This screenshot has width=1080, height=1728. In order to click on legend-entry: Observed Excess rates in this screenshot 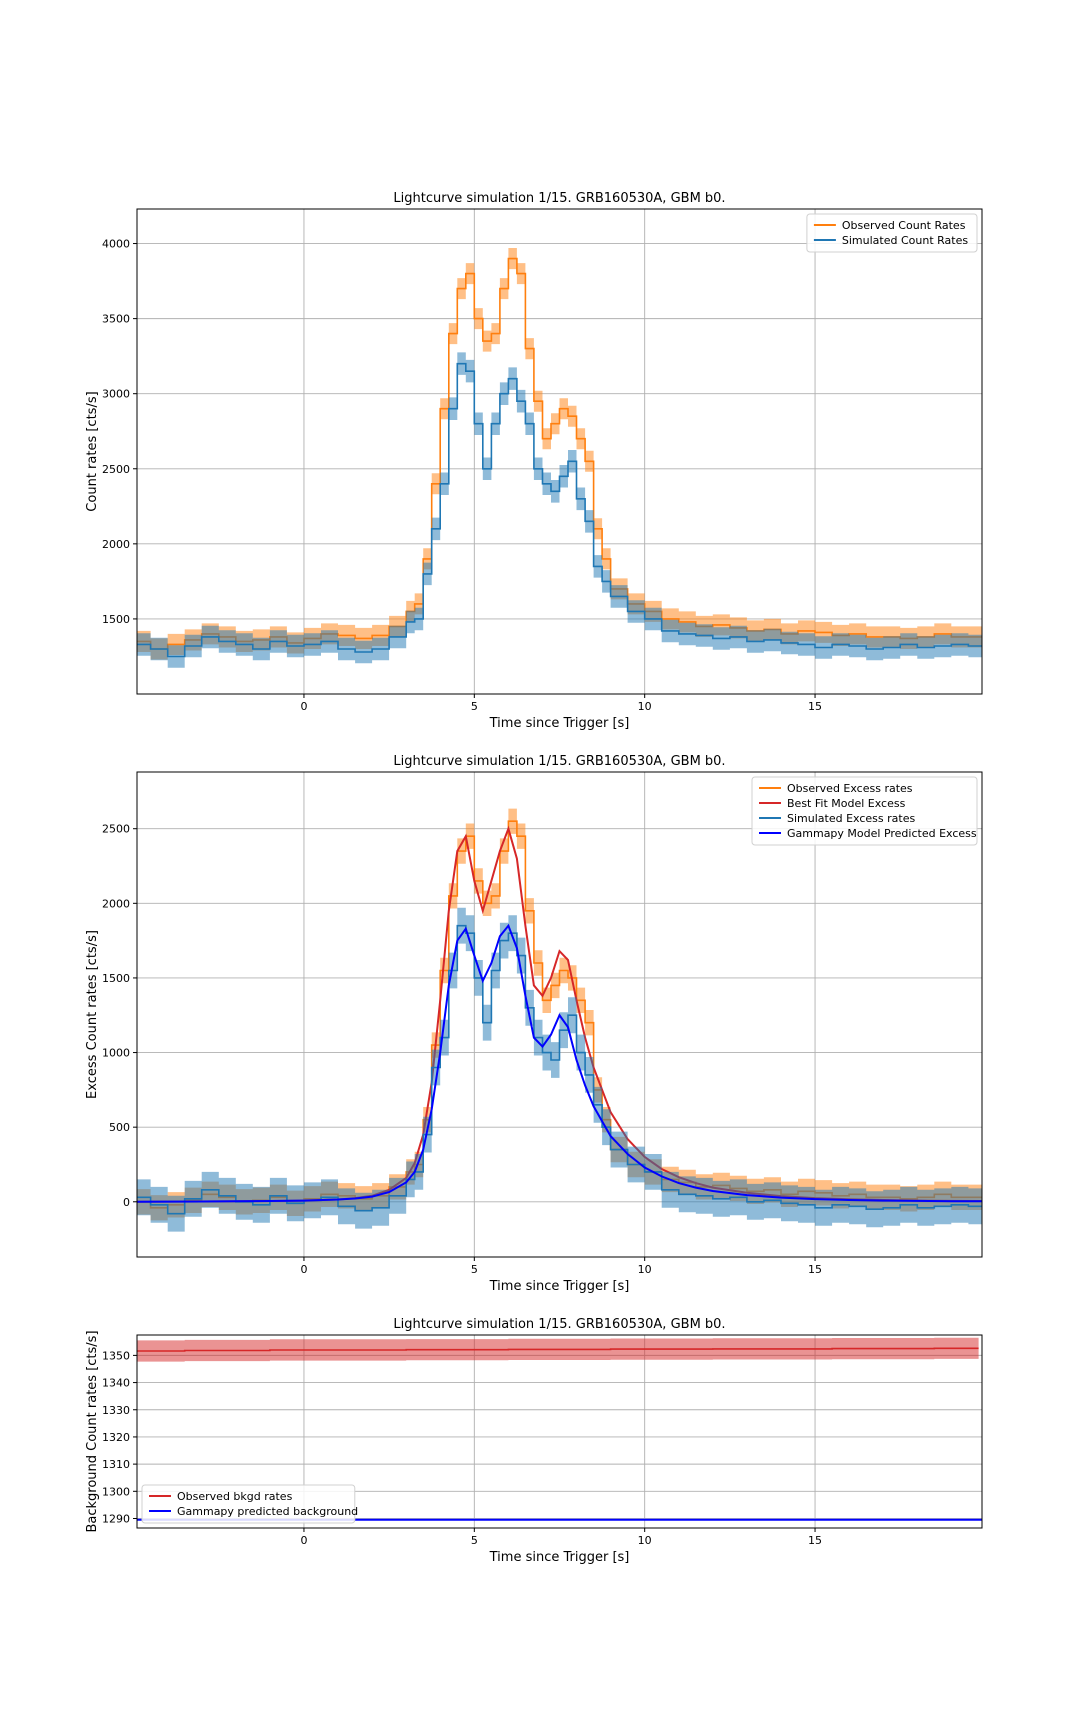, I will do `click(850, 788)`.